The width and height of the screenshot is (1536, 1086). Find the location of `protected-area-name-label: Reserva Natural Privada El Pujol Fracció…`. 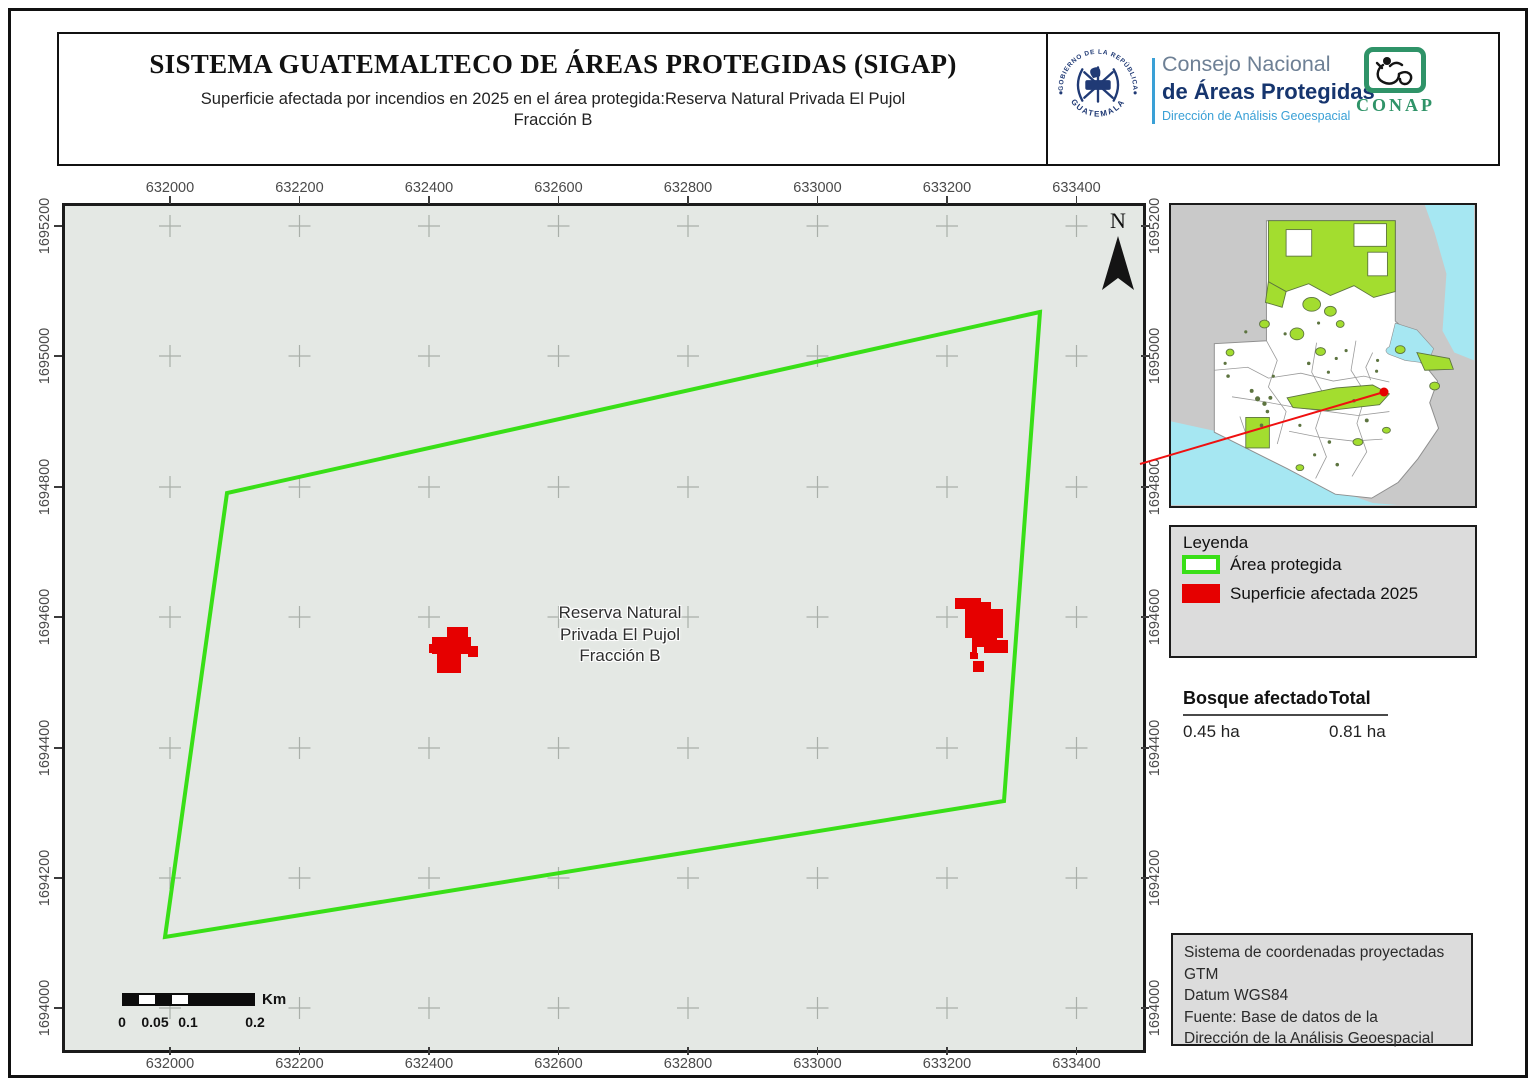

protected-area-name-label: Reserva Natural Privada El Pujol Fracció… is located at coordinates (620, 634).